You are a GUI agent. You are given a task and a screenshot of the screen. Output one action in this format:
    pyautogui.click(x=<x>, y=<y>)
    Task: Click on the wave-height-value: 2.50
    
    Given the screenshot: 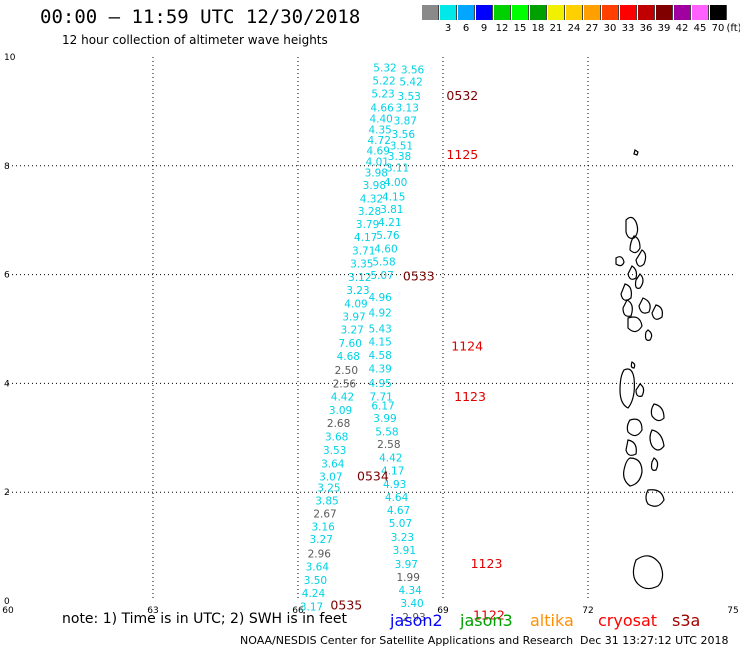 What is the action you would take?
    pyautogui.click(x=346, y=371)
    